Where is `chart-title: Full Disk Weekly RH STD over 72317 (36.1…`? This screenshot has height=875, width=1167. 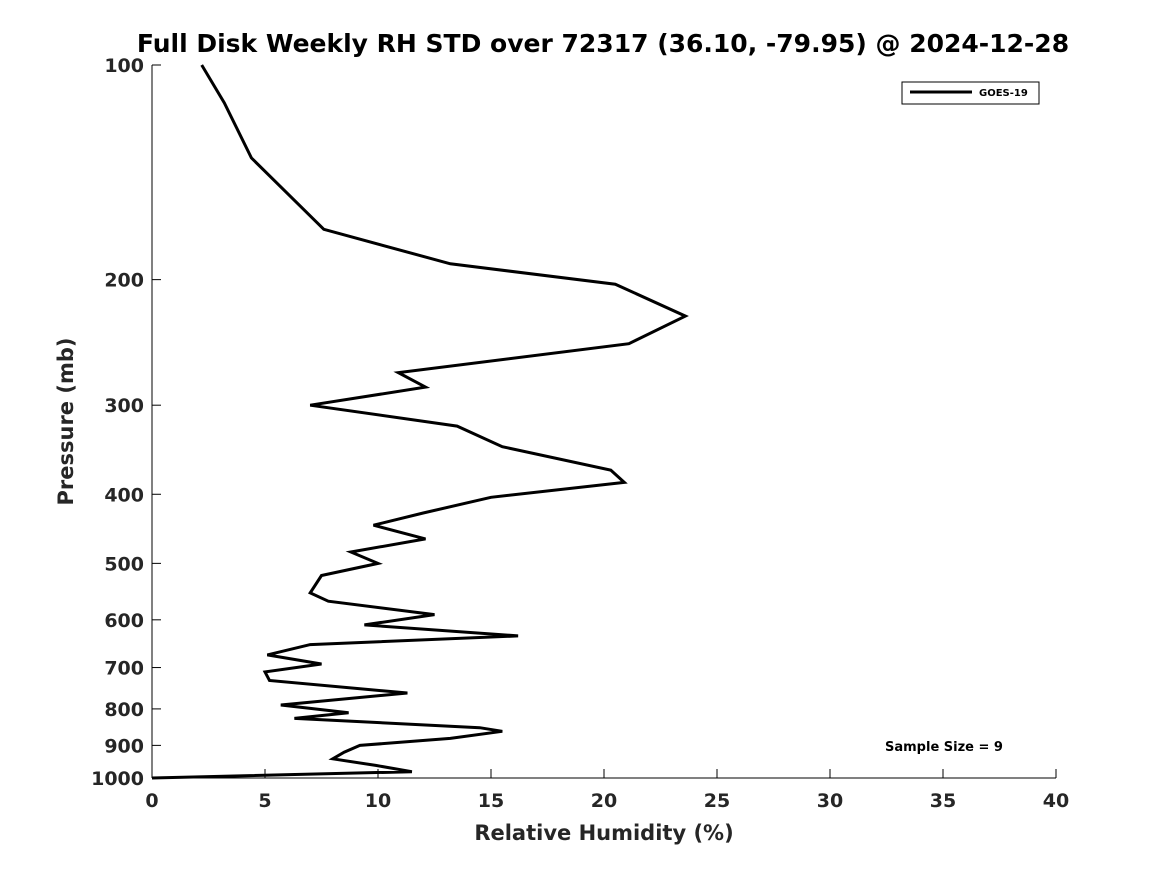 chart-title: Full Disk Weekly RH STD over 72317 (36.1… is located at coordinates (603, 43).